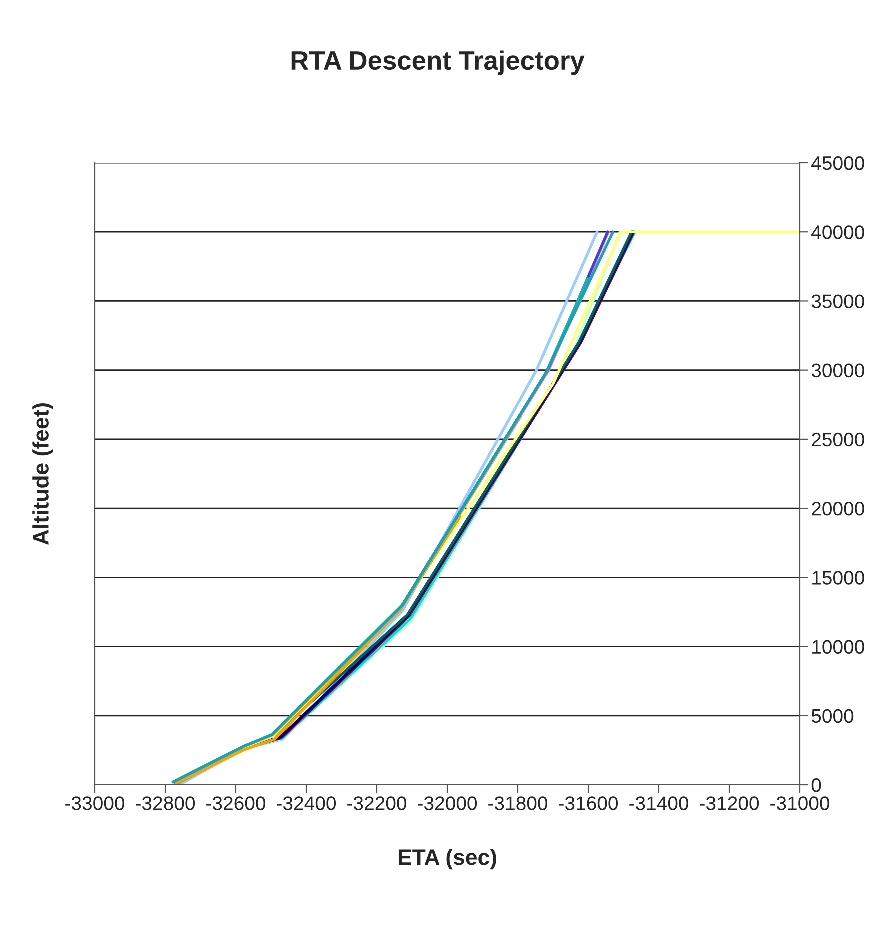 This screenshot has width=875, height=937. I want to click on x-tick-label: -32600, so click(236, 803).